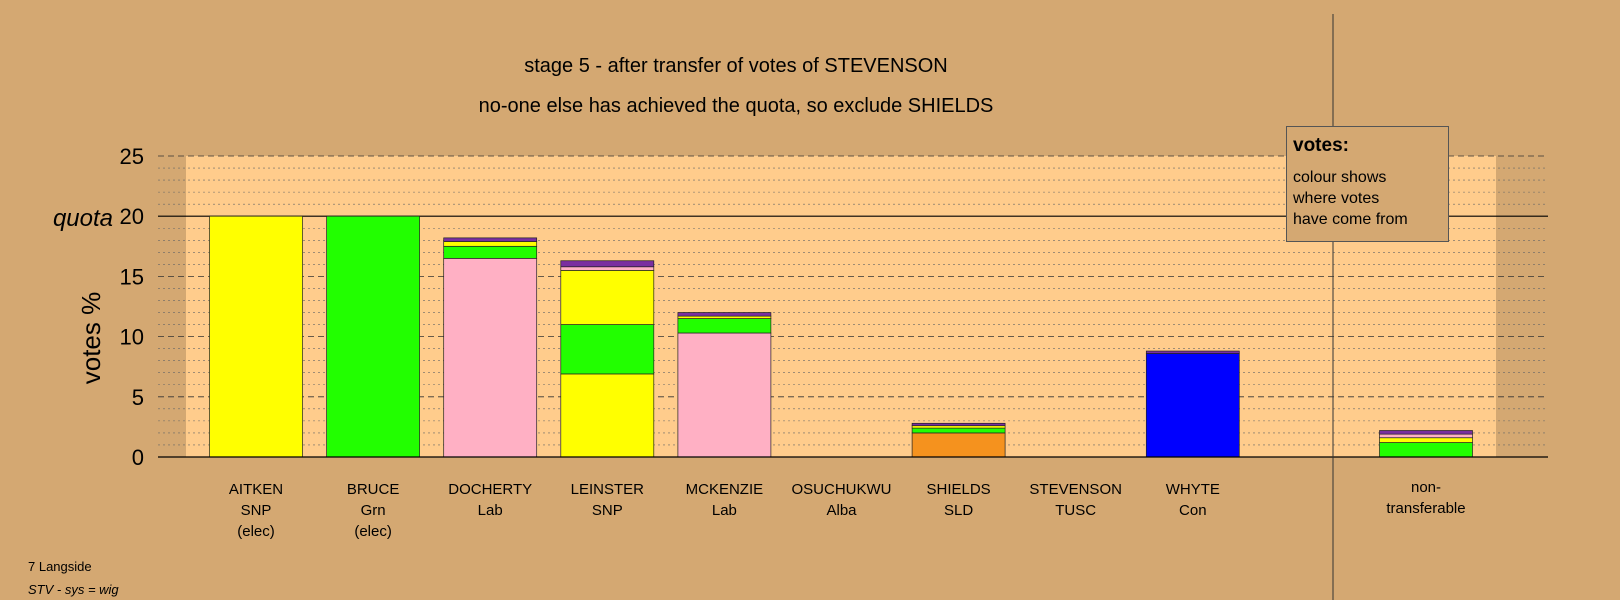  What do you see at coordinates (724, 395) in the screenshot?
I see `bar-mckenzie-segment-lab` at bounding box center [724, 395].